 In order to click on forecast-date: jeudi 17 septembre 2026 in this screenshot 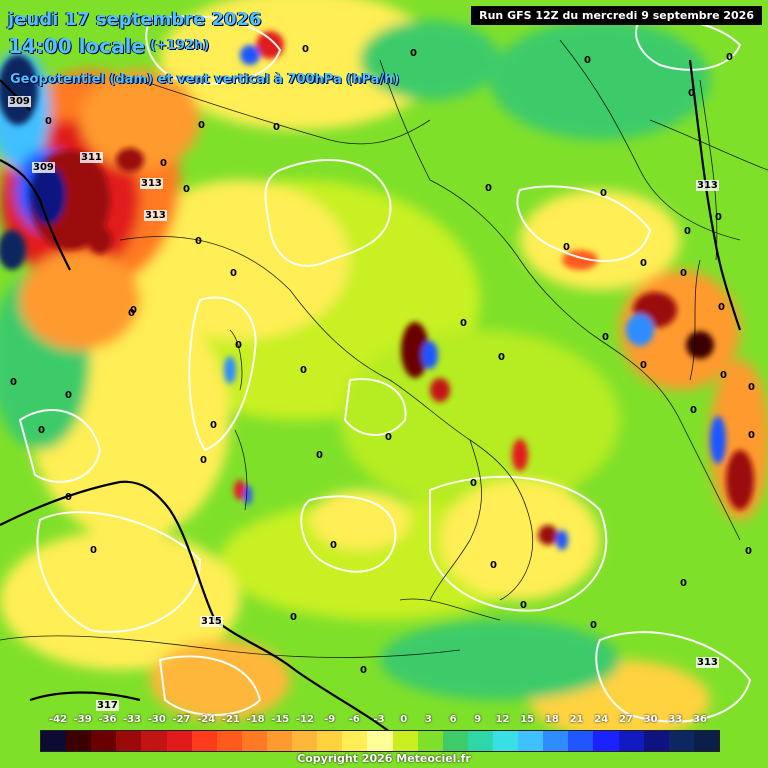, I will do `click(135, 19)`.